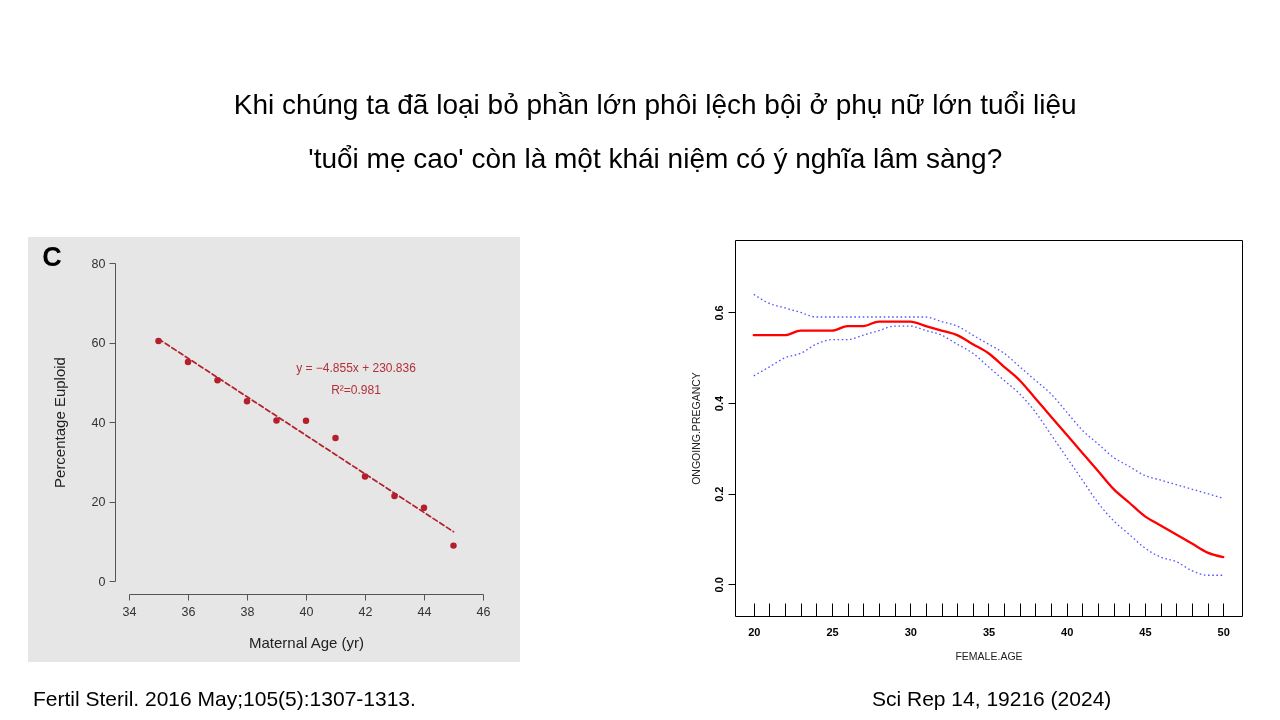  I want to click on x-tick-label: 34, so click(129, 611).